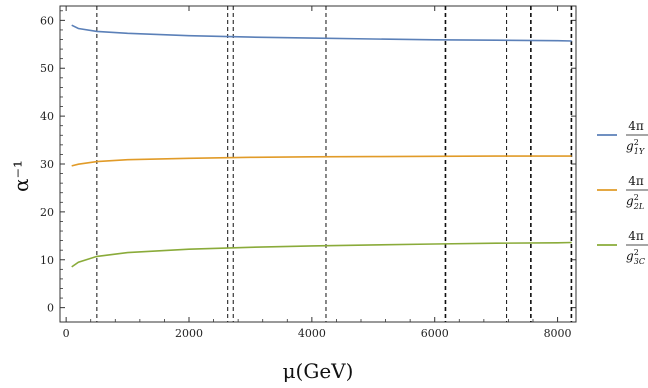 The width and height of the screenshot is (648, 388). What do you see at coordinates (47, 68) in the screenshot?
I see `y-tick-label: 50` at bounding box center [47, 68].